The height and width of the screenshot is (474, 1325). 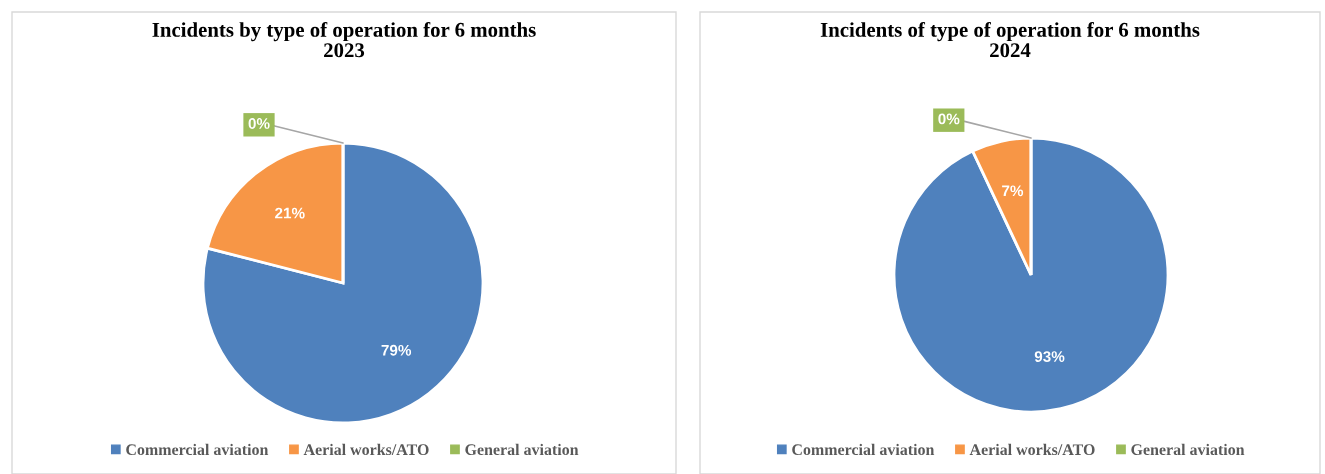 I want to click on chart-title: Incidents of type of operation for 6 months 2024, so click(x=1010, y=40).